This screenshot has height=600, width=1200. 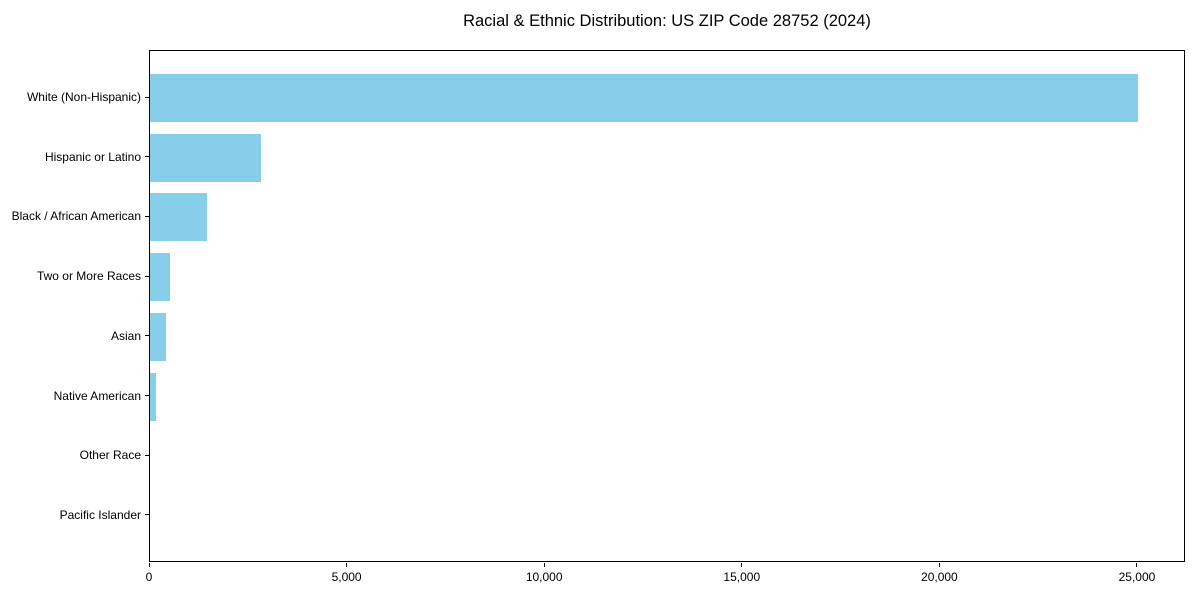 I want to click on x-tick-label: 15,000, so click(x=742, y=577).